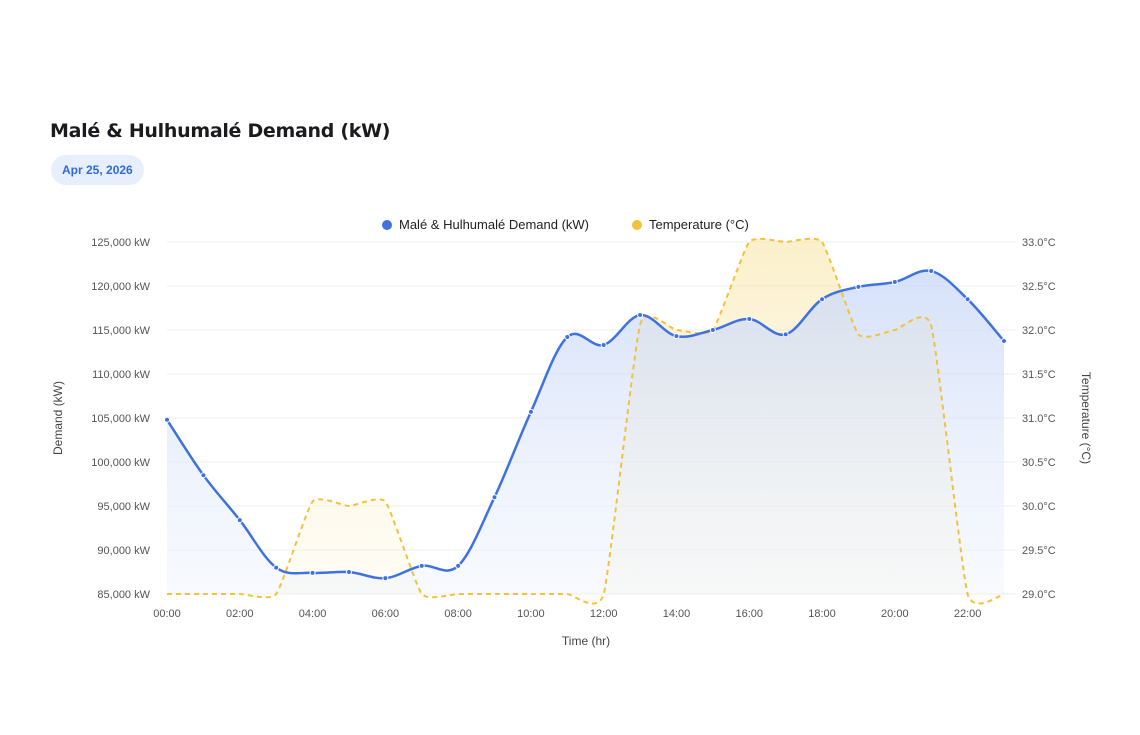 Image resolution: width=1140 pixels, height=735 pixels. What do you see at coordinates (58, 418) in the screenshot?
I see `y-axis-label: Demand (kW)` at bounding box center [58, 418].